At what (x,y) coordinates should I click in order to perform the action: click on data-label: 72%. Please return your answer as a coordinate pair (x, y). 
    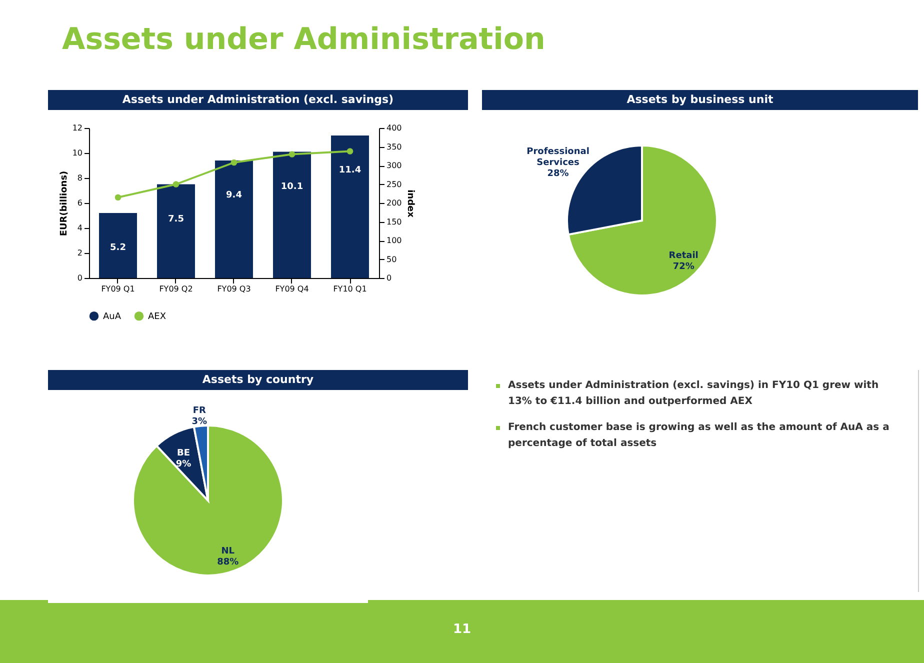
    Looking at the image, I should click on (683, 267).